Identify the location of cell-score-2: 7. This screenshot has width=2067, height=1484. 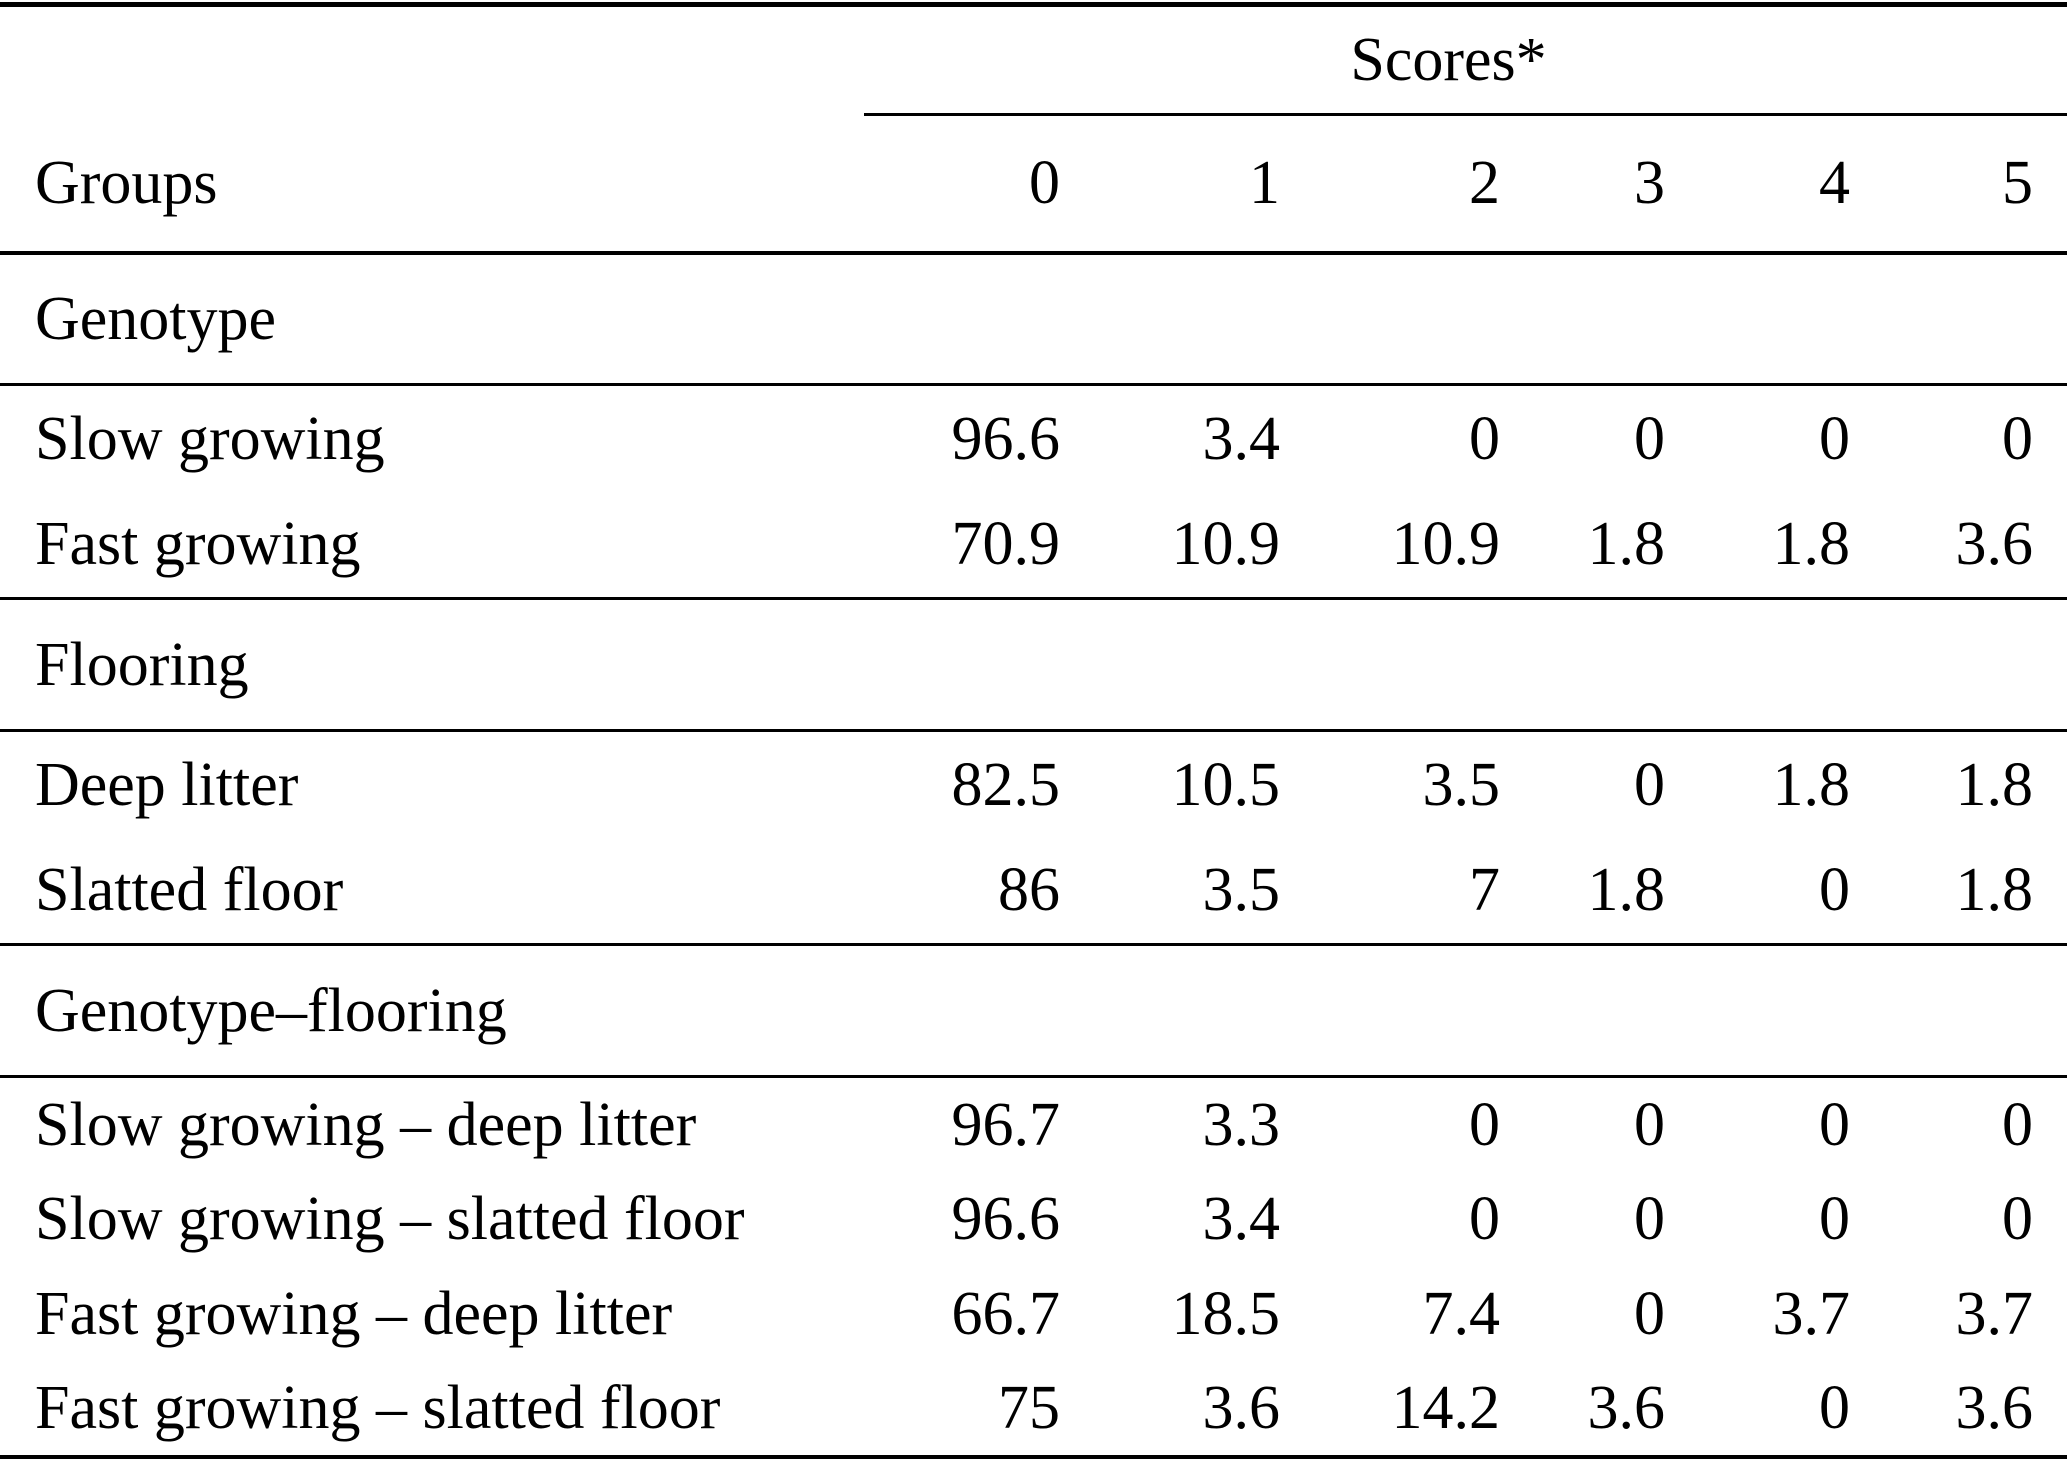
(1484, 890).